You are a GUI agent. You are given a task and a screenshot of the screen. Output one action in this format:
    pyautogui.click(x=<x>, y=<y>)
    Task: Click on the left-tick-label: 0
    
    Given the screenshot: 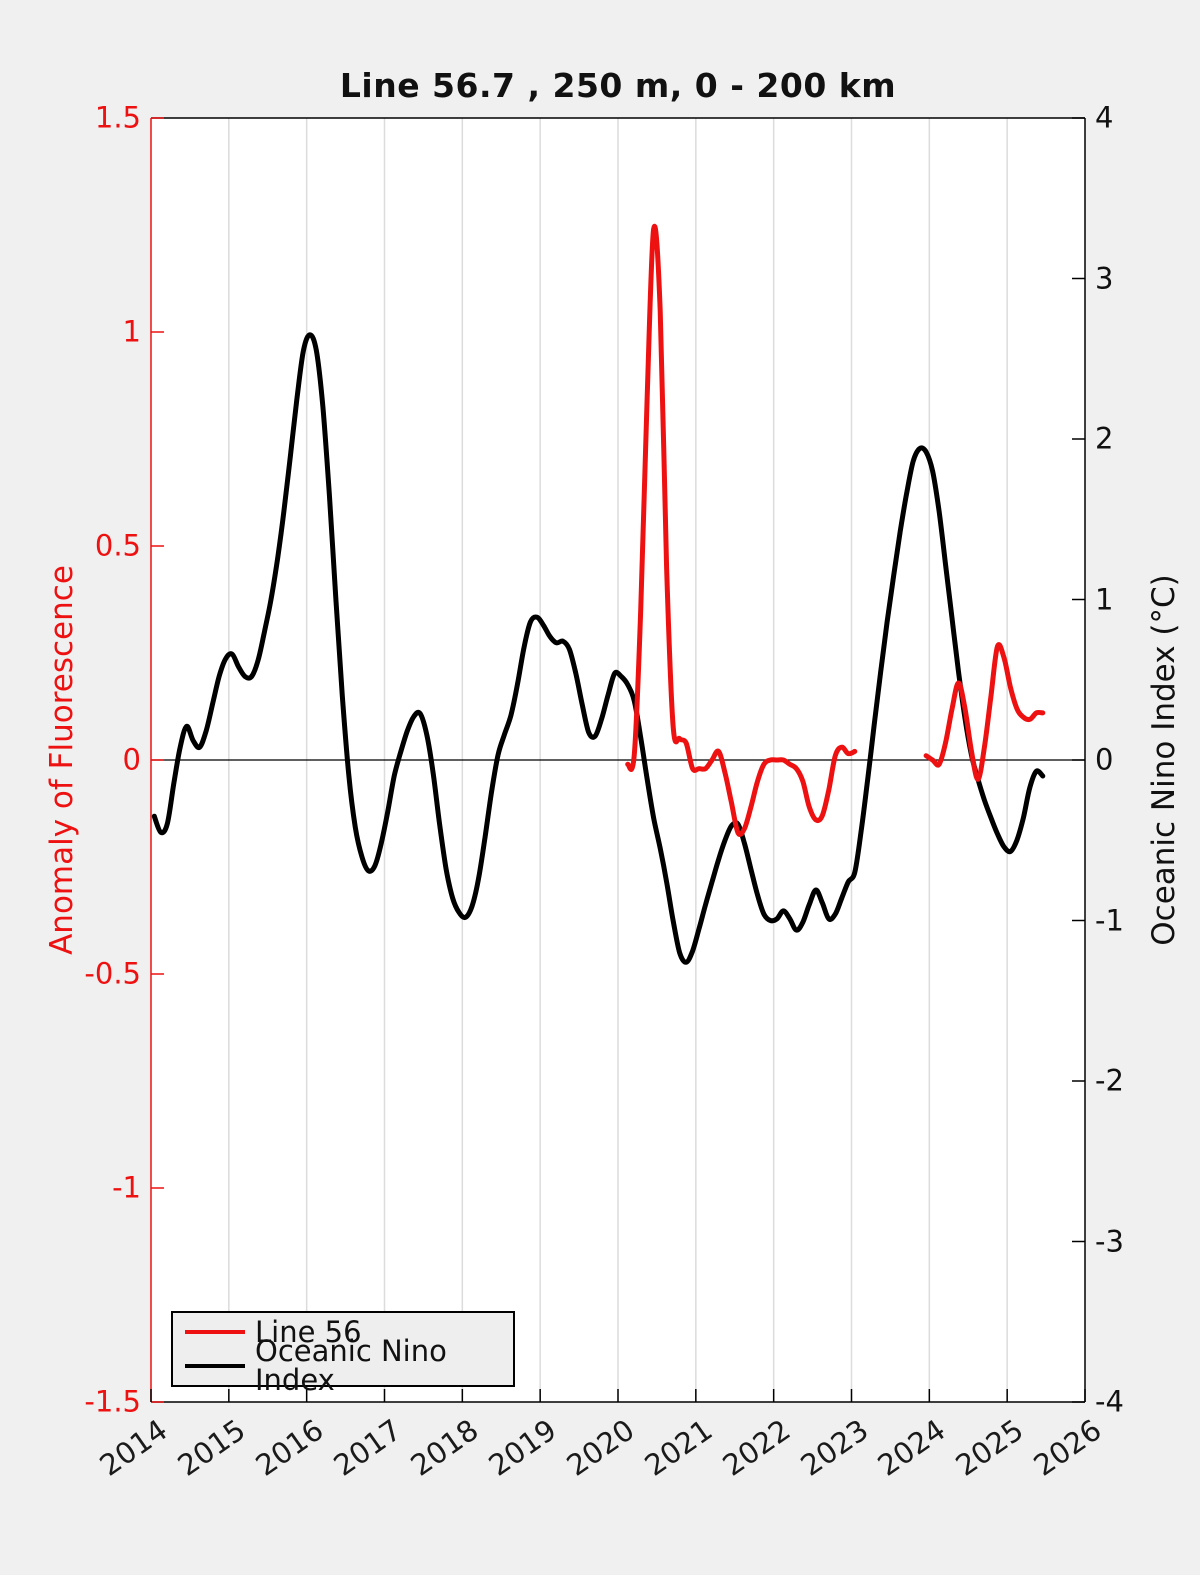 What is the action you would take?
    pyautogui.click(x=131, y=759)
    